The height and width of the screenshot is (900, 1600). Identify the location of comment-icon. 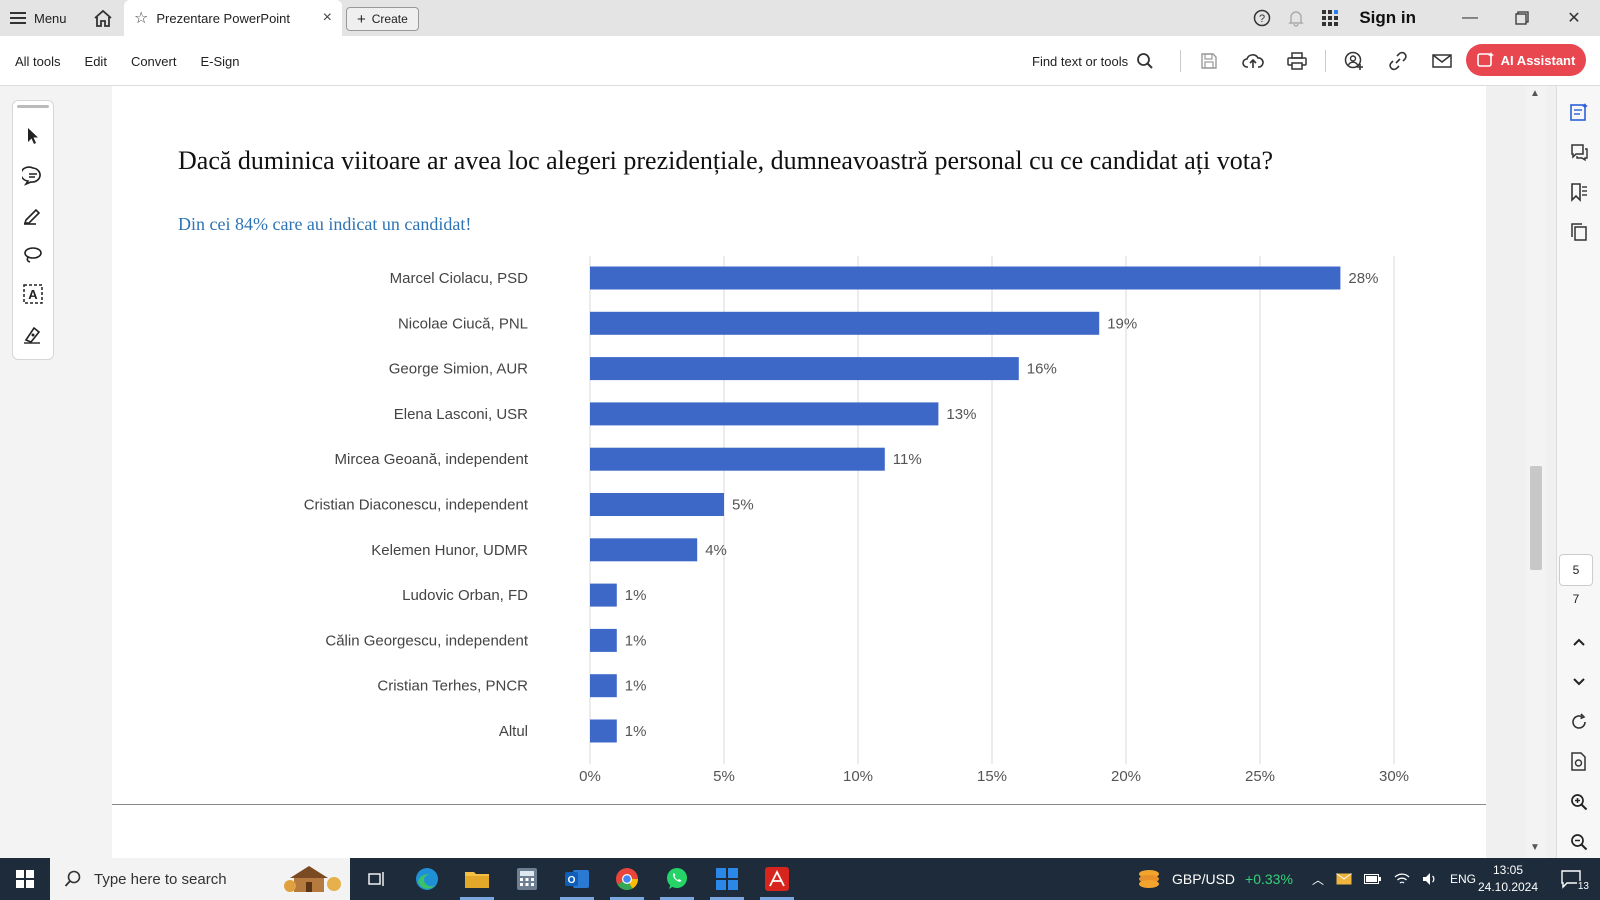
(33, 175).